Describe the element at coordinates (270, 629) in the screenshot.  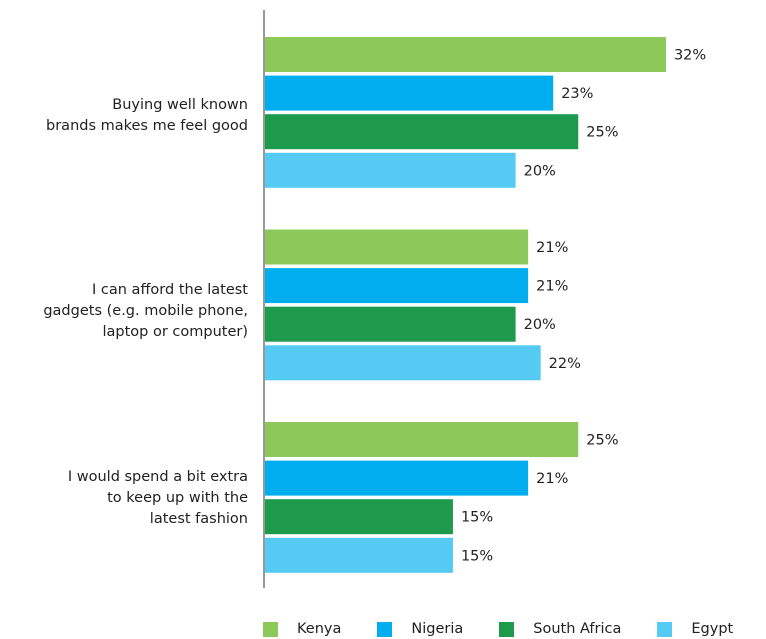
I see `legend-swatch-kenya` at that location.